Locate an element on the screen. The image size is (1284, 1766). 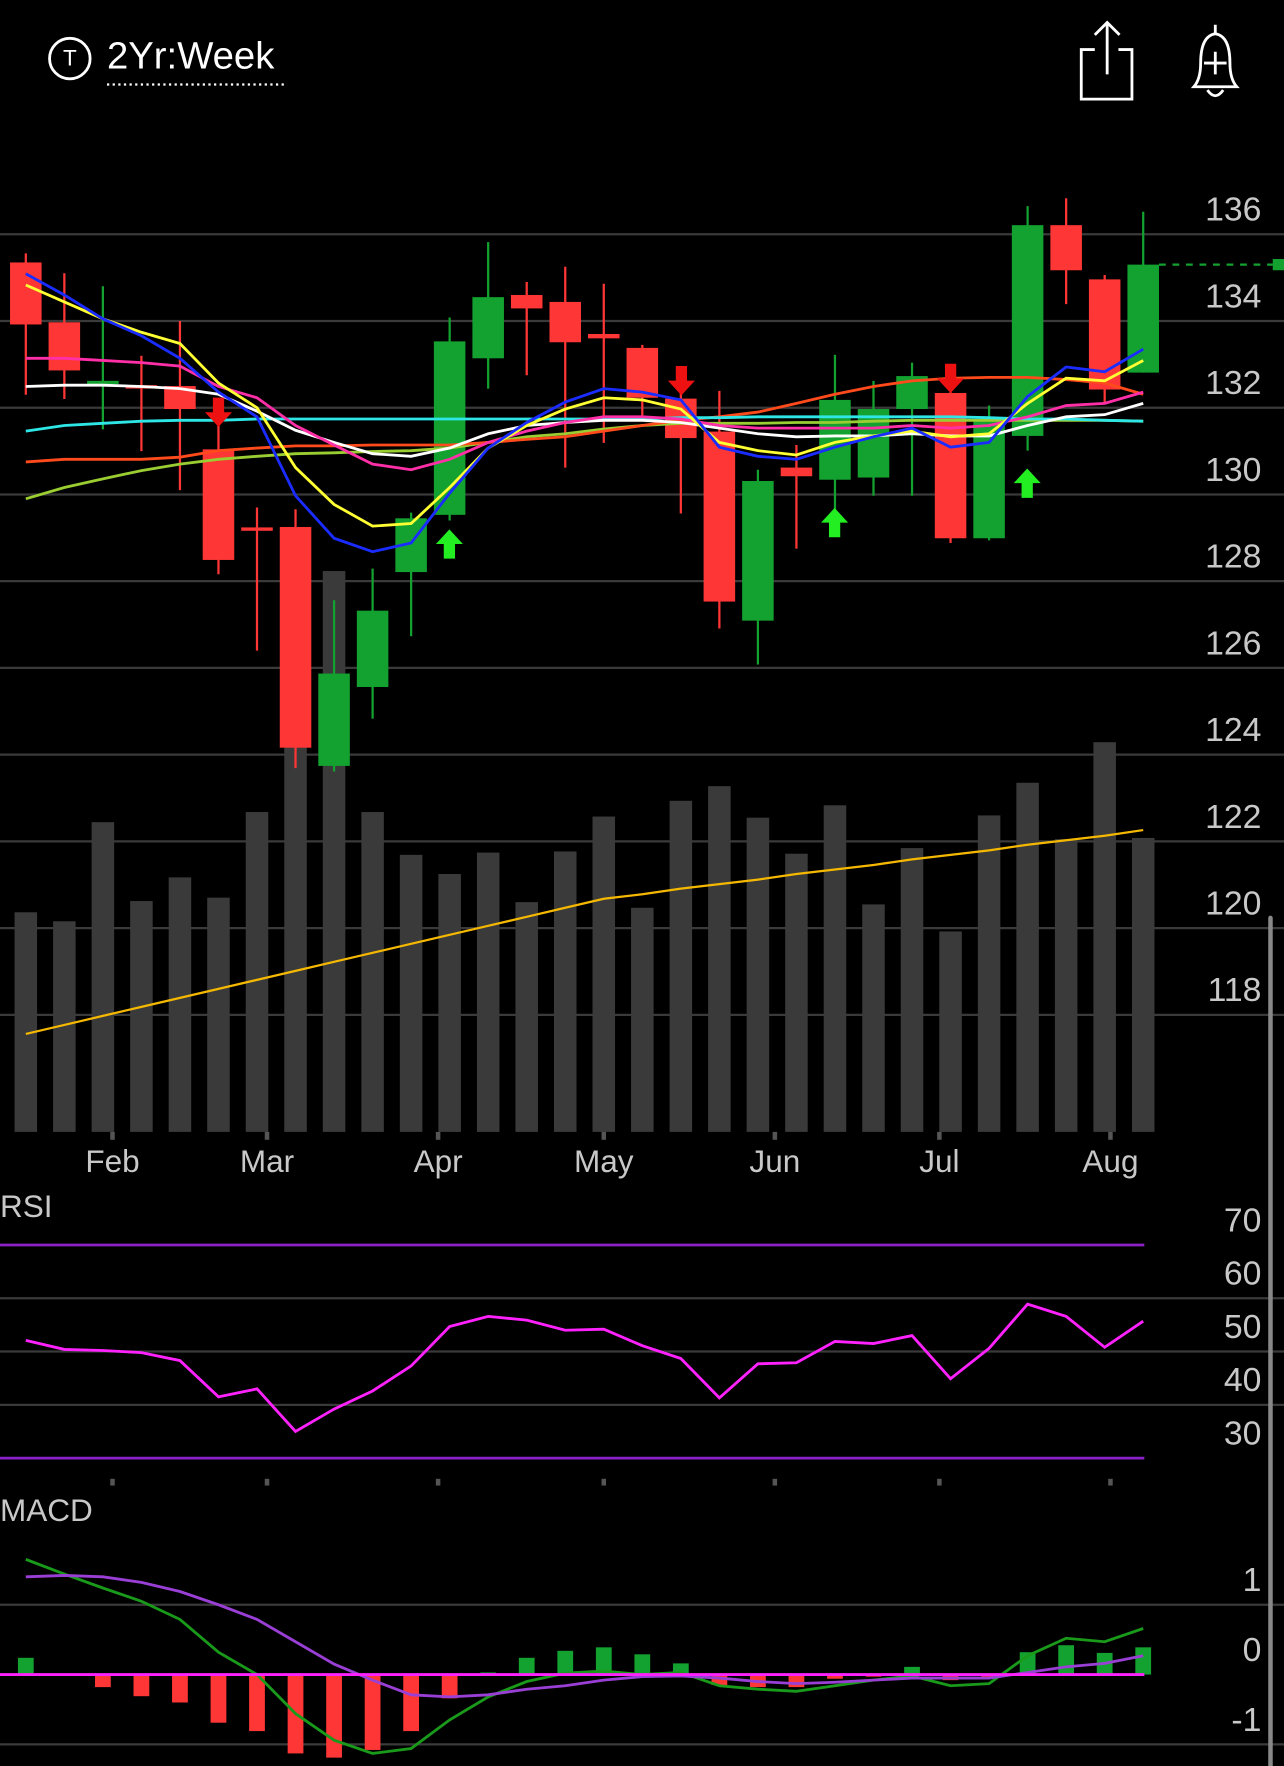
timeframe-button: T 2Yr:Week is located at coordinates (168, 60).